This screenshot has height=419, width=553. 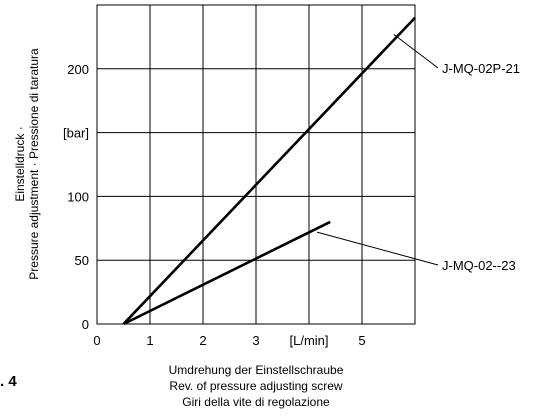 I want to click on x-tick-label-0: 0, so click(x=96, y=340).